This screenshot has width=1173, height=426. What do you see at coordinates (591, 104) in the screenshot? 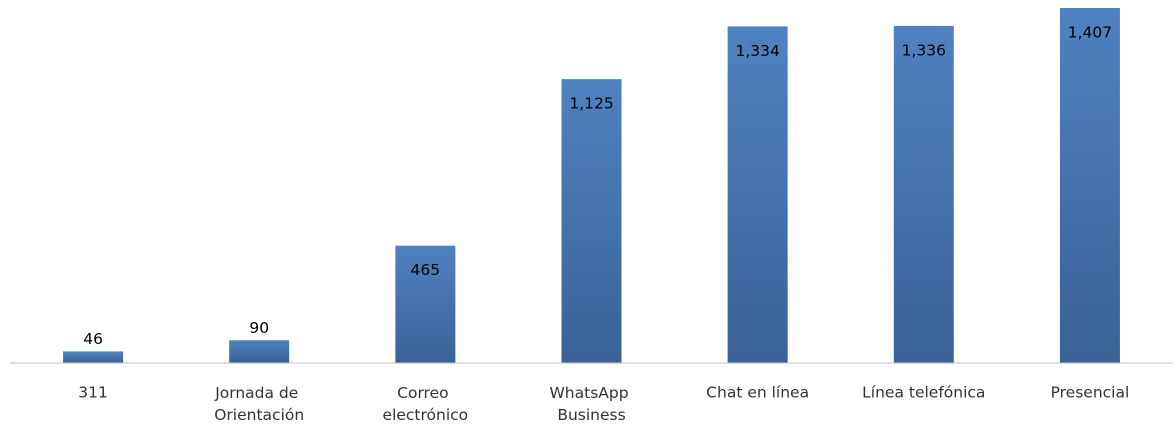
I see `data-label: 1,125` at bounding box center [591, 104].